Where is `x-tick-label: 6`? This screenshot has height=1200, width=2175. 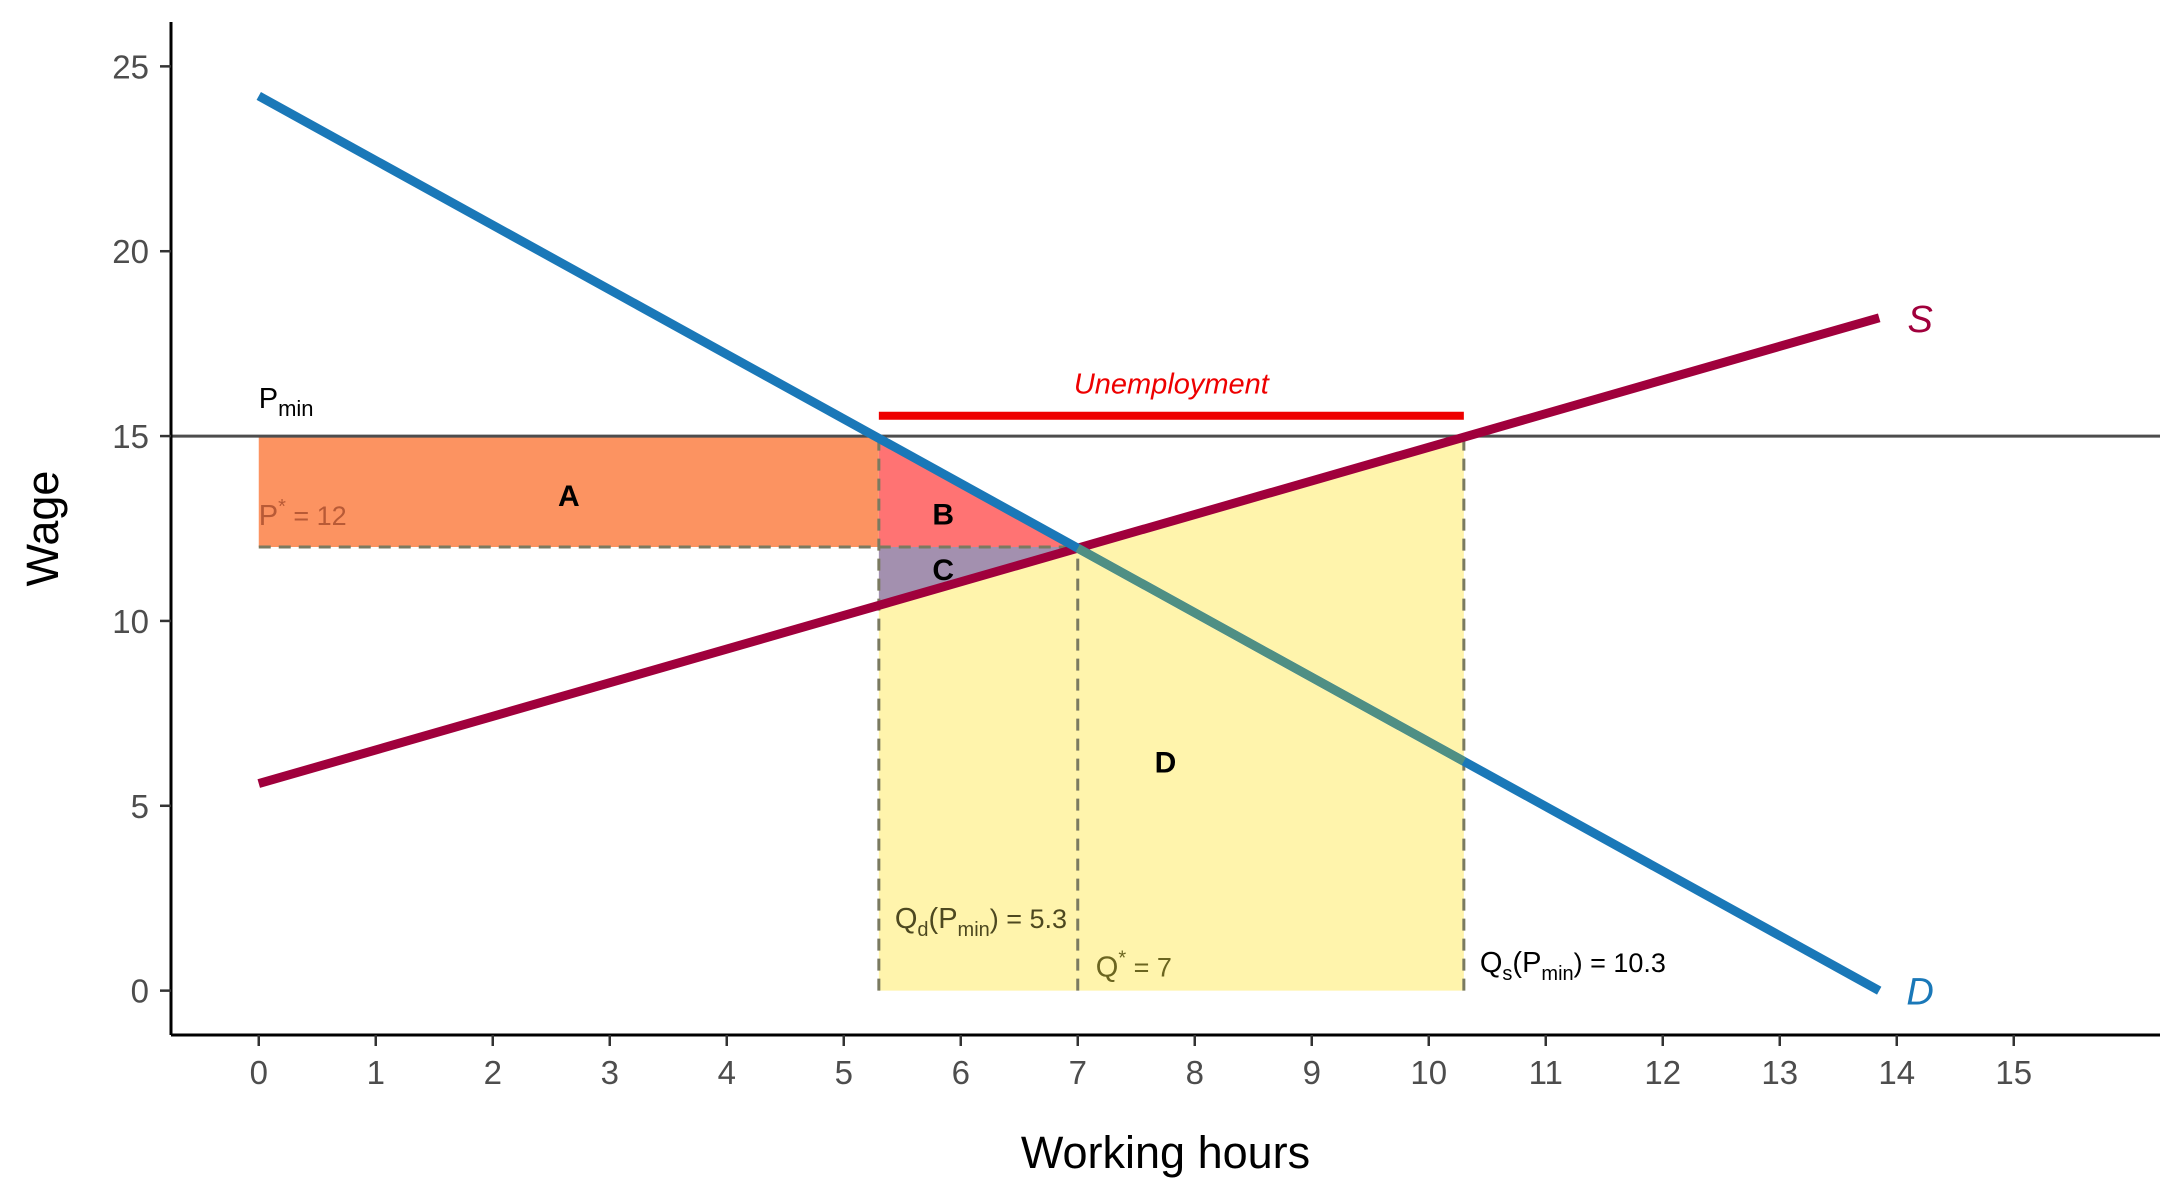
x-tick-label: 6 is located at coordinates (961, 1072).